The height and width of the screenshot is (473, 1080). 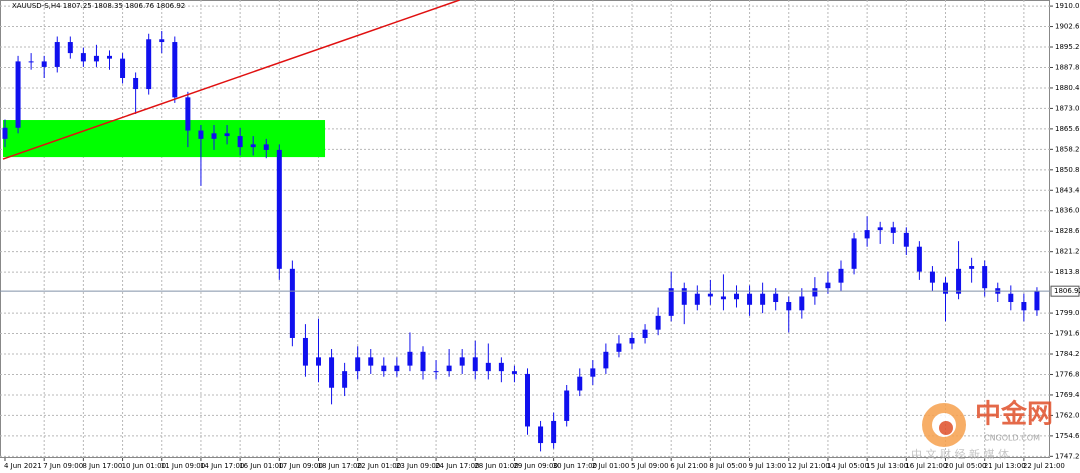 What do you see at coordinates (23, 466) in the screenshot?
I see `x-tick-label: 4 Jun 2021` at bounding box center [23, 466].